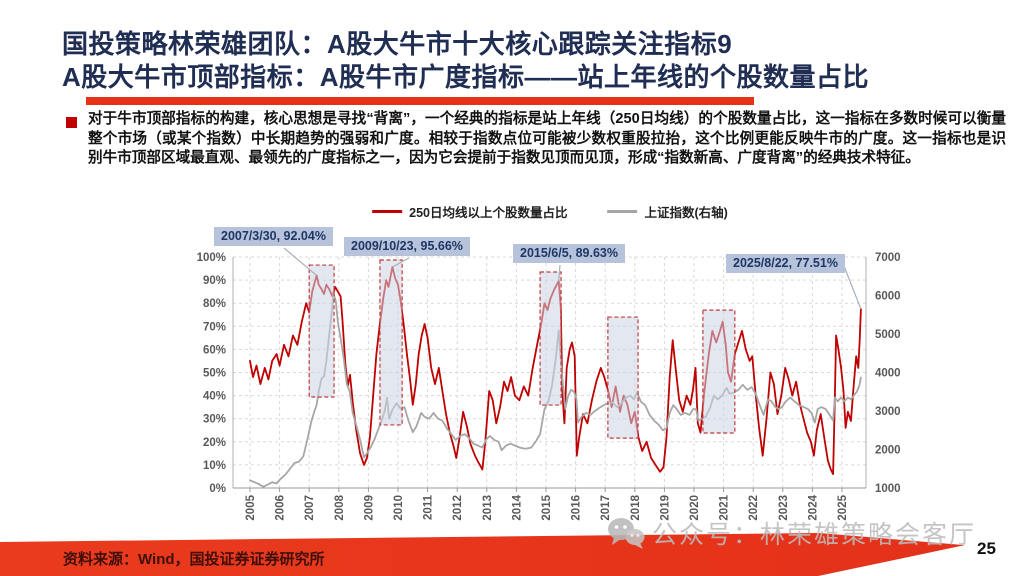 The image size is (1024, 576). Describe the element at coordinates (214, 350) in the screenshot. I see `svg-text: 60%` at that location.